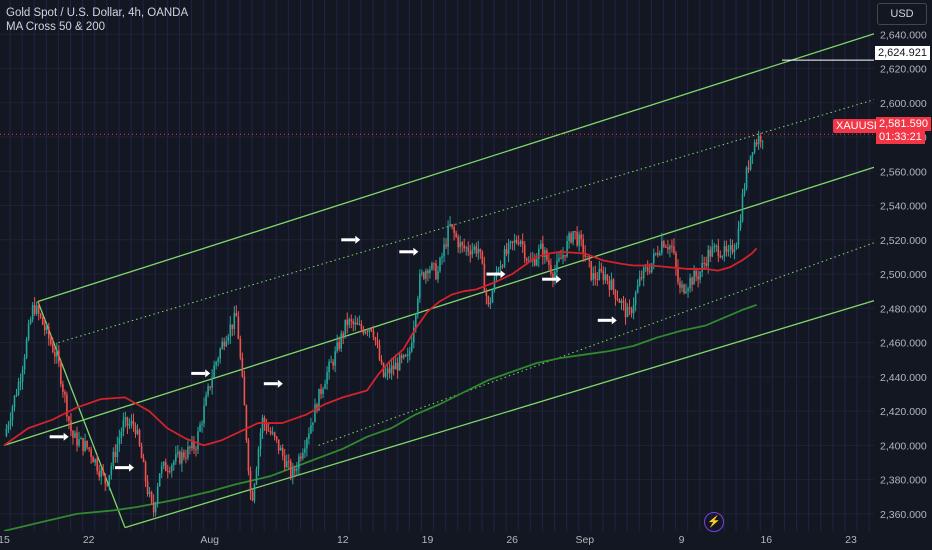 Image resolution: width=932 pixels, height=550 pixels. I want to click on lightning-icon: ⚡, so click(714, 522).